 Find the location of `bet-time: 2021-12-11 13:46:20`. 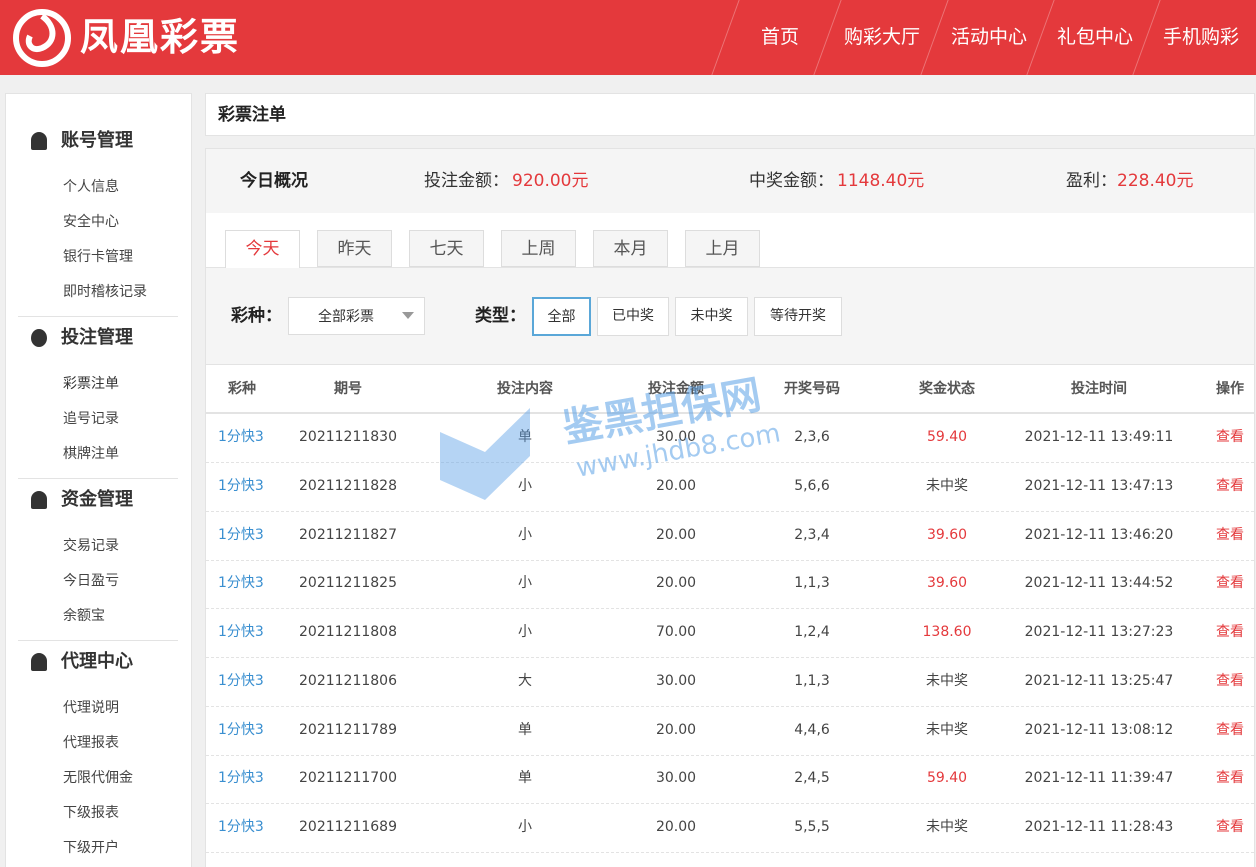

bet-time: 2021-12-11 13:46:20 is located at coordinates (1099, 534).